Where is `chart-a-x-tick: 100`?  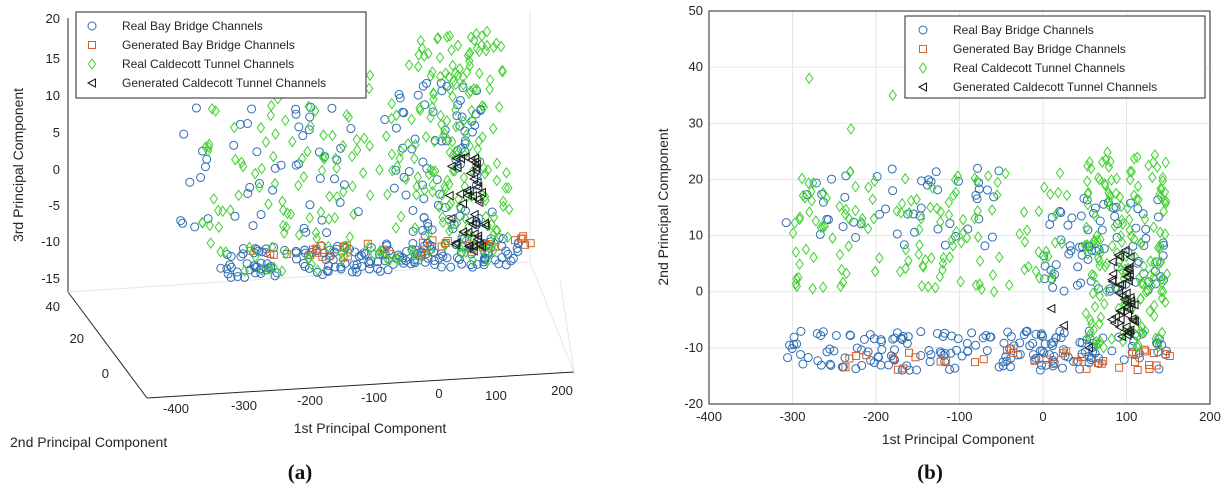
chart-a-x-tick: 100 is located at coordinates (496, 395).